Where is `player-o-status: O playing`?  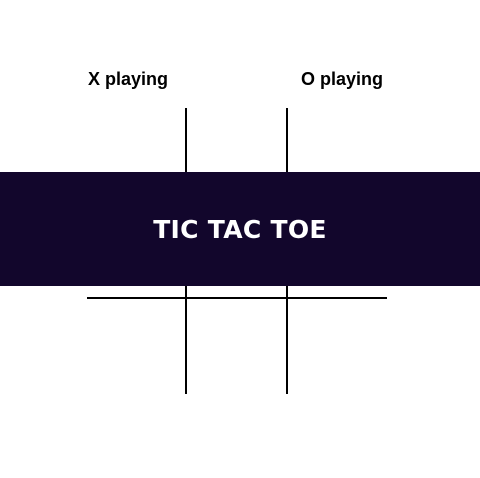
player-o-status: O playing is located at coordinates (342, 79).